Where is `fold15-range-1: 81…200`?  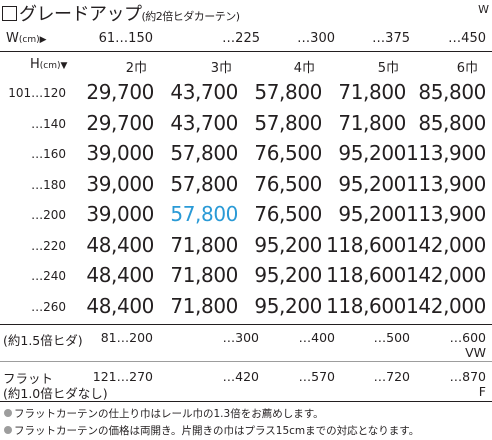 fold15-range-1: 81…200 is located at coordinates (126, 337).